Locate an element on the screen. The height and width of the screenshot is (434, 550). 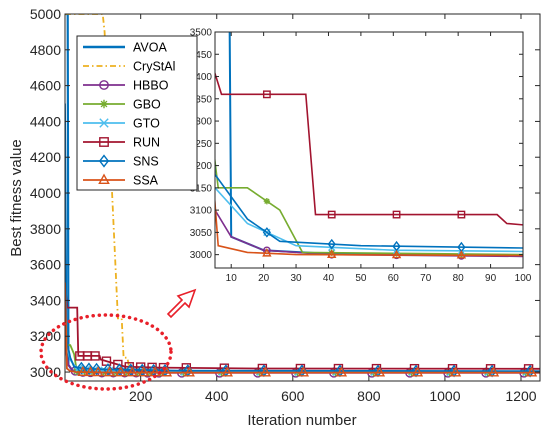
legend-label-gbo: GBO is located at coordinates (147, 105).